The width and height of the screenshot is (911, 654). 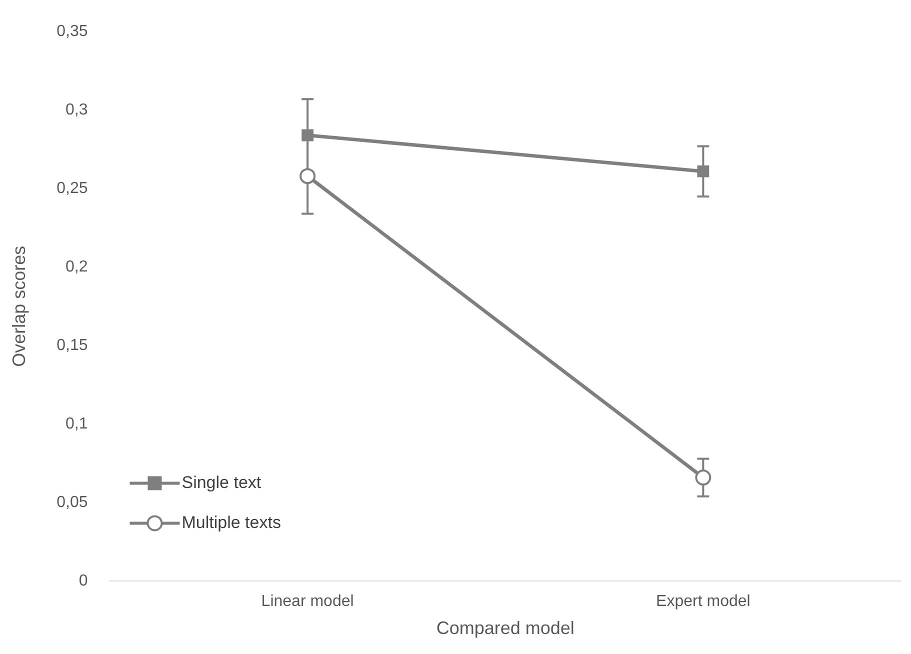 What do you see at coordinates (76, 267) in the screenshot?
I see `y-tick-label: 0,2` at bounding box center [76, 267].